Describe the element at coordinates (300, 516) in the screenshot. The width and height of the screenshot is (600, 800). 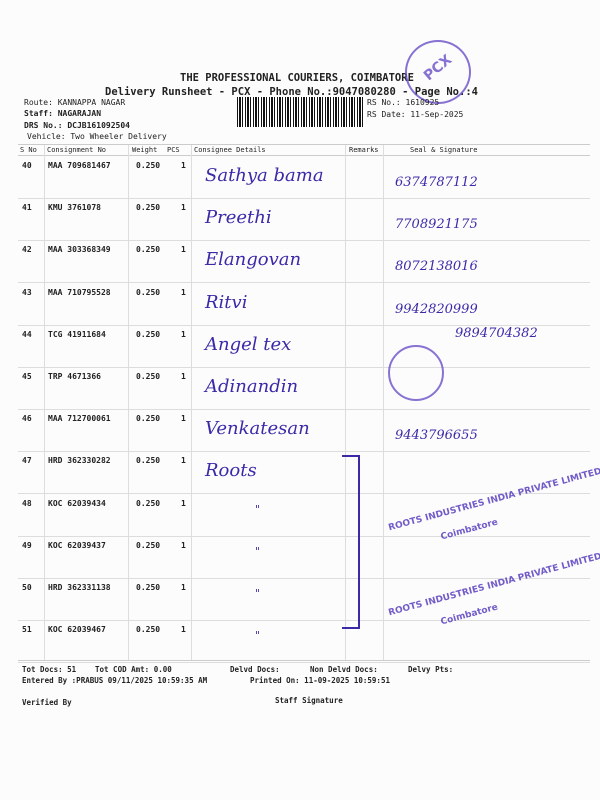
I see `table-row: 48 KOC 62039434 0.250 1 "` at that location.